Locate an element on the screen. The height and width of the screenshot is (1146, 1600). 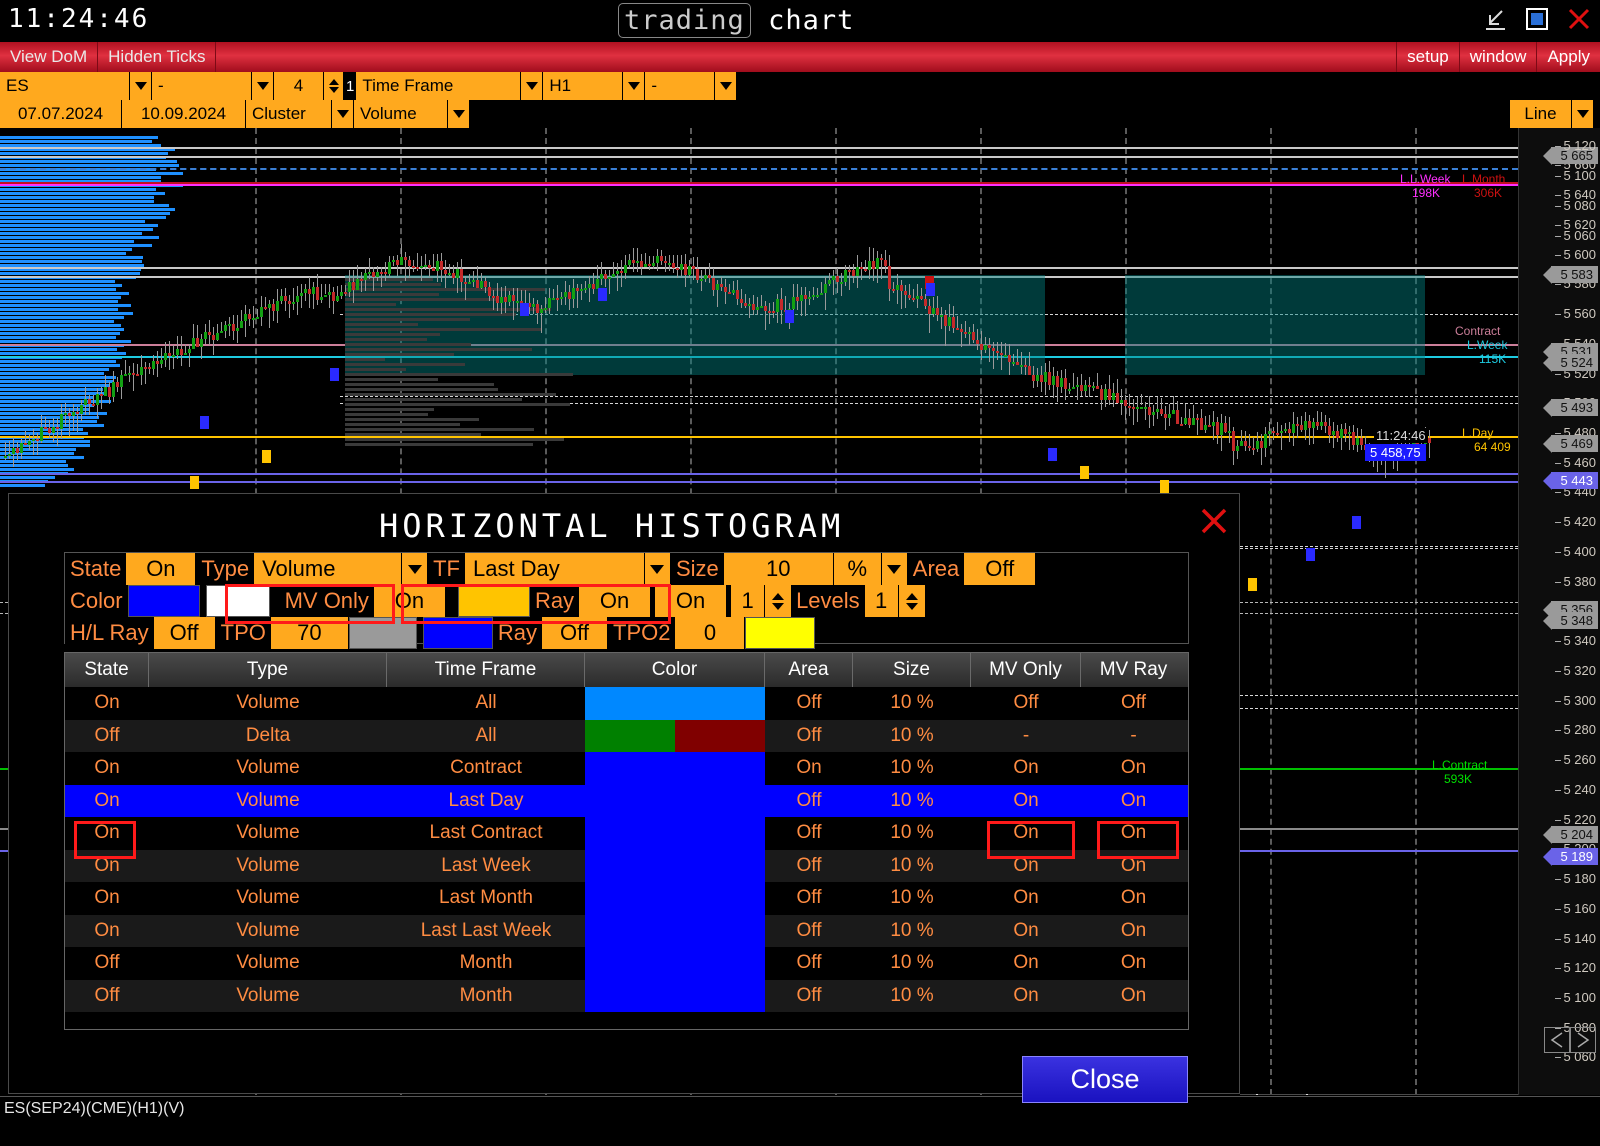
restore-icon is located at coordinates (1537, 19).